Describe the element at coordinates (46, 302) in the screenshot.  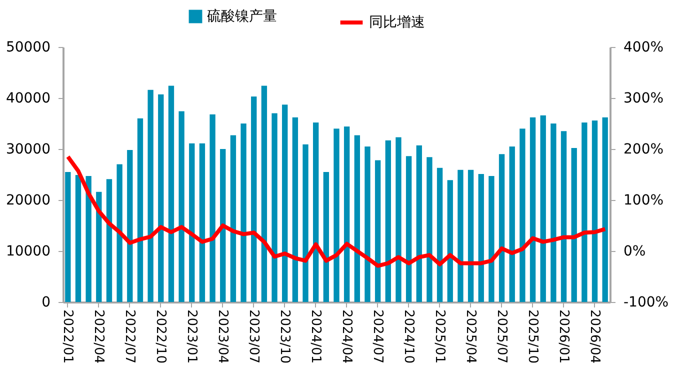
I see `y-tick-label: 0` at that location.